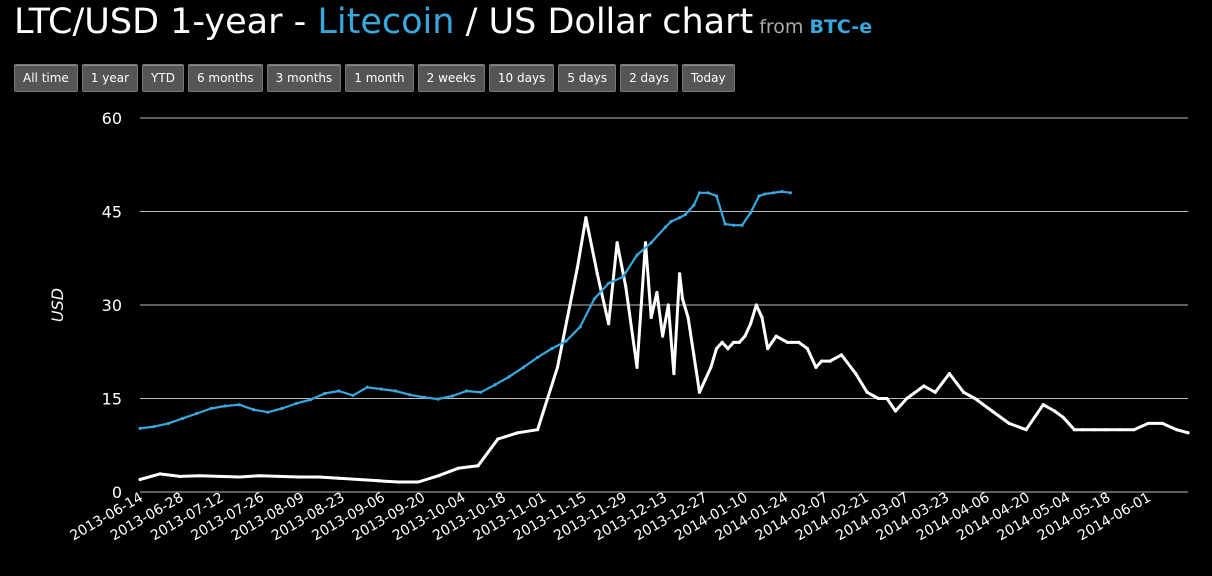  What do you see at coordinates (708, 78) in the screenshot?
I see `range-button-today: Today` at bounding box center [708, 78].